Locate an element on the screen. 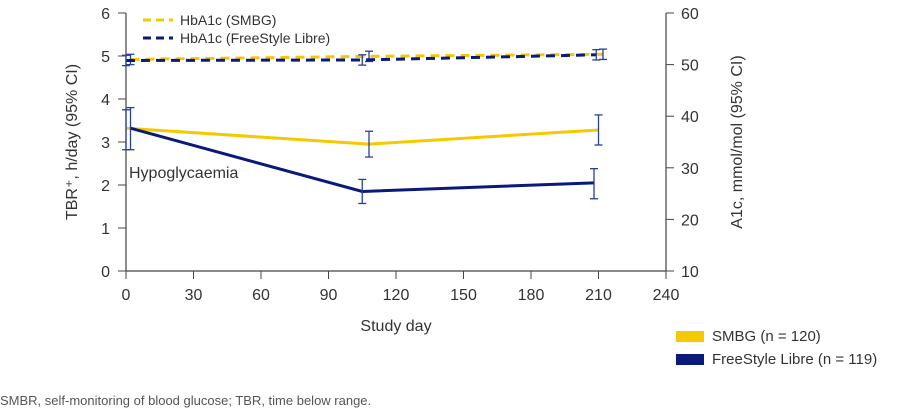  annotation-hypoglycaemia: Hypoglycaemia is located at coordinates (183, 173).